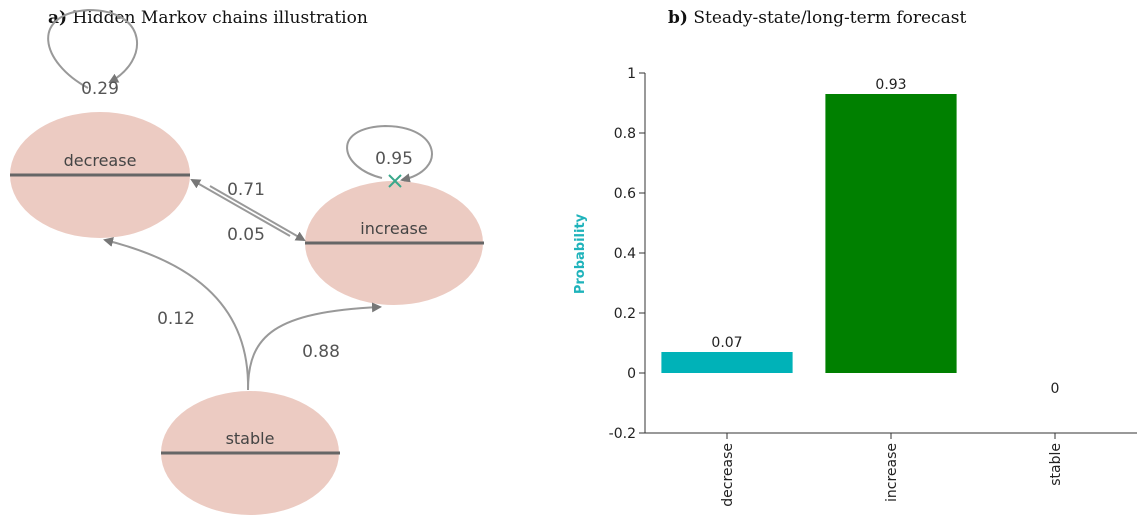  Describe the element at coordinates (631, 74) in the screenshot. I see `y-tick-label: 1` at that location.